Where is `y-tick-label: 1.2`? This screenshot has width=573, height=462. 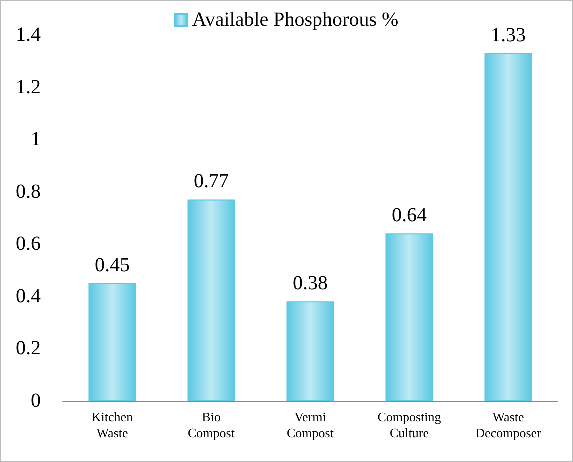
y-tick-label: 1.2 is located at coordinates (28, 87).